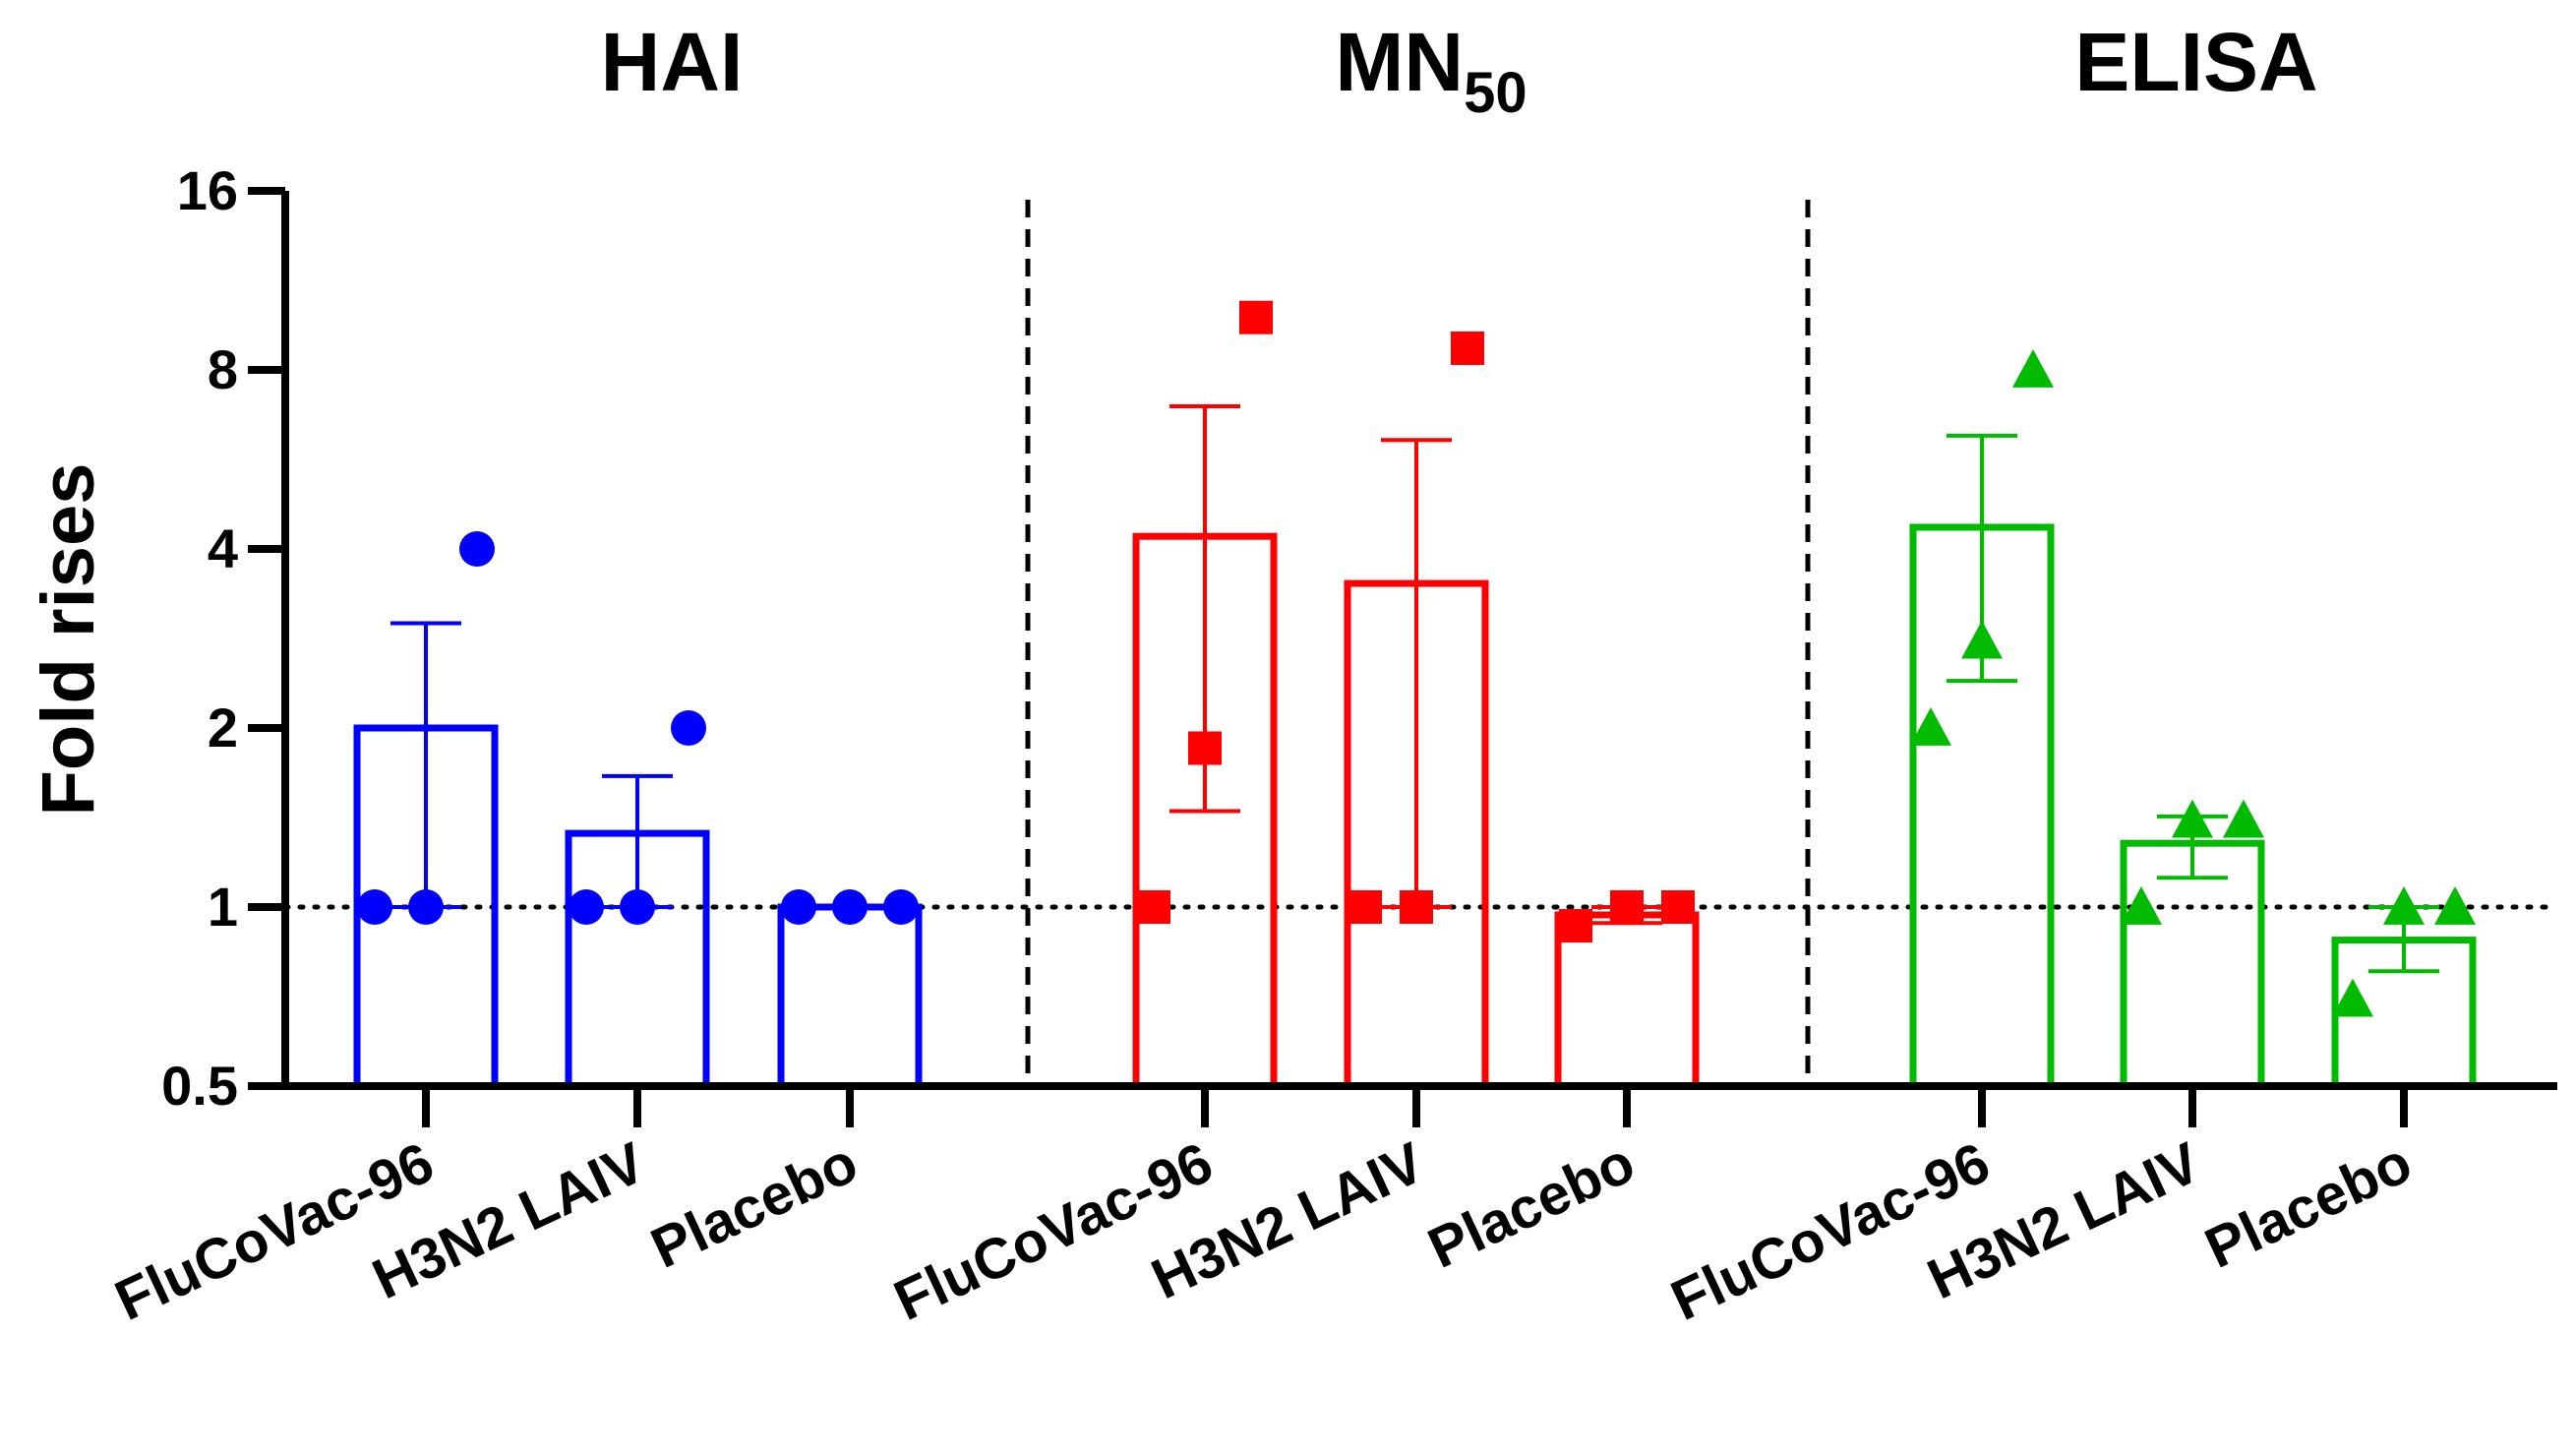 The width and height of the screenshot is (2576, 1456). What do you see at coordinates (223, 369) in the screenshot?
I see `y-tick-label: 8` at bounding box center [223, 369].